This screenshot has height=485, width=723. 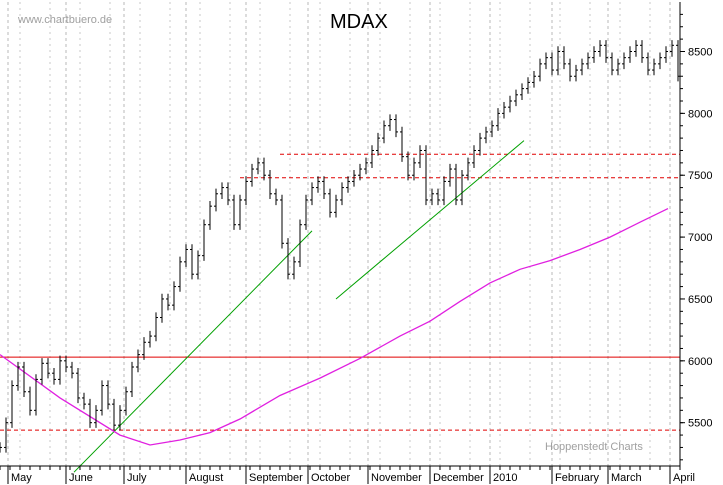 I want to click on x-tick-label: June, so click(x=81, y=478).